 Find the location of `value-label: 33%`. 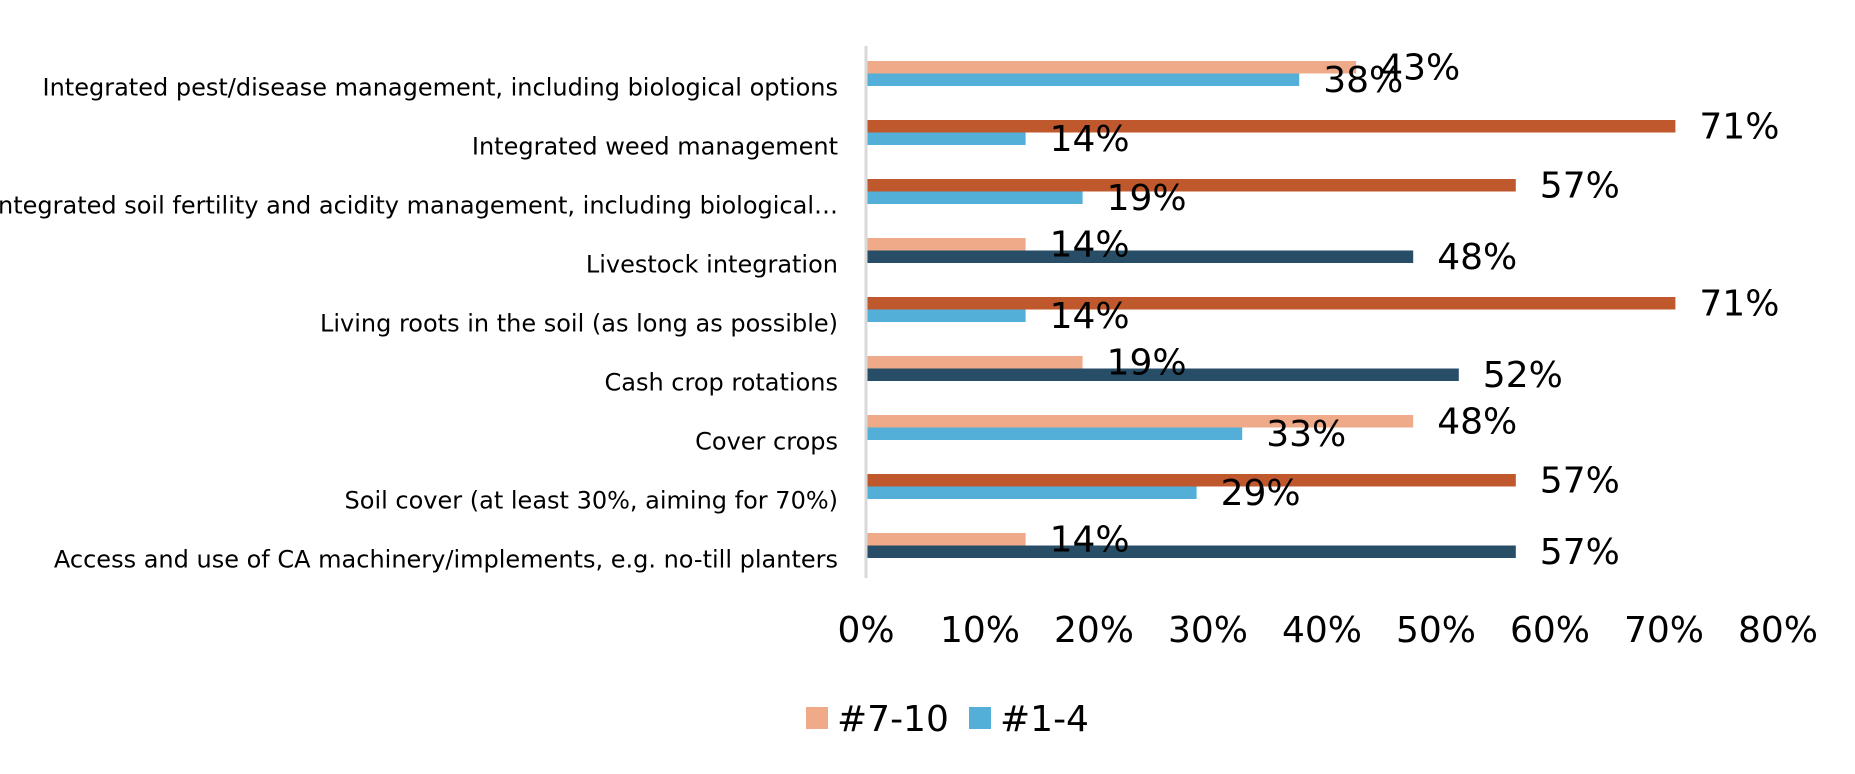

value-label: 33% is located at coordinates (1306, 434).